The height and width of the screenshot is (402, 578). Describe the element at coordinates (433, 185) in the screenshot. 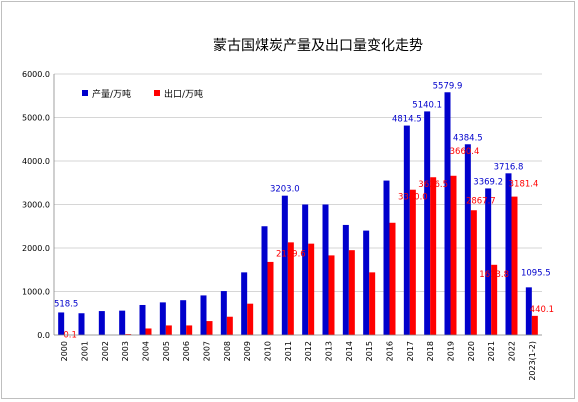

I see `data-label-export: 3626.5` at that location.